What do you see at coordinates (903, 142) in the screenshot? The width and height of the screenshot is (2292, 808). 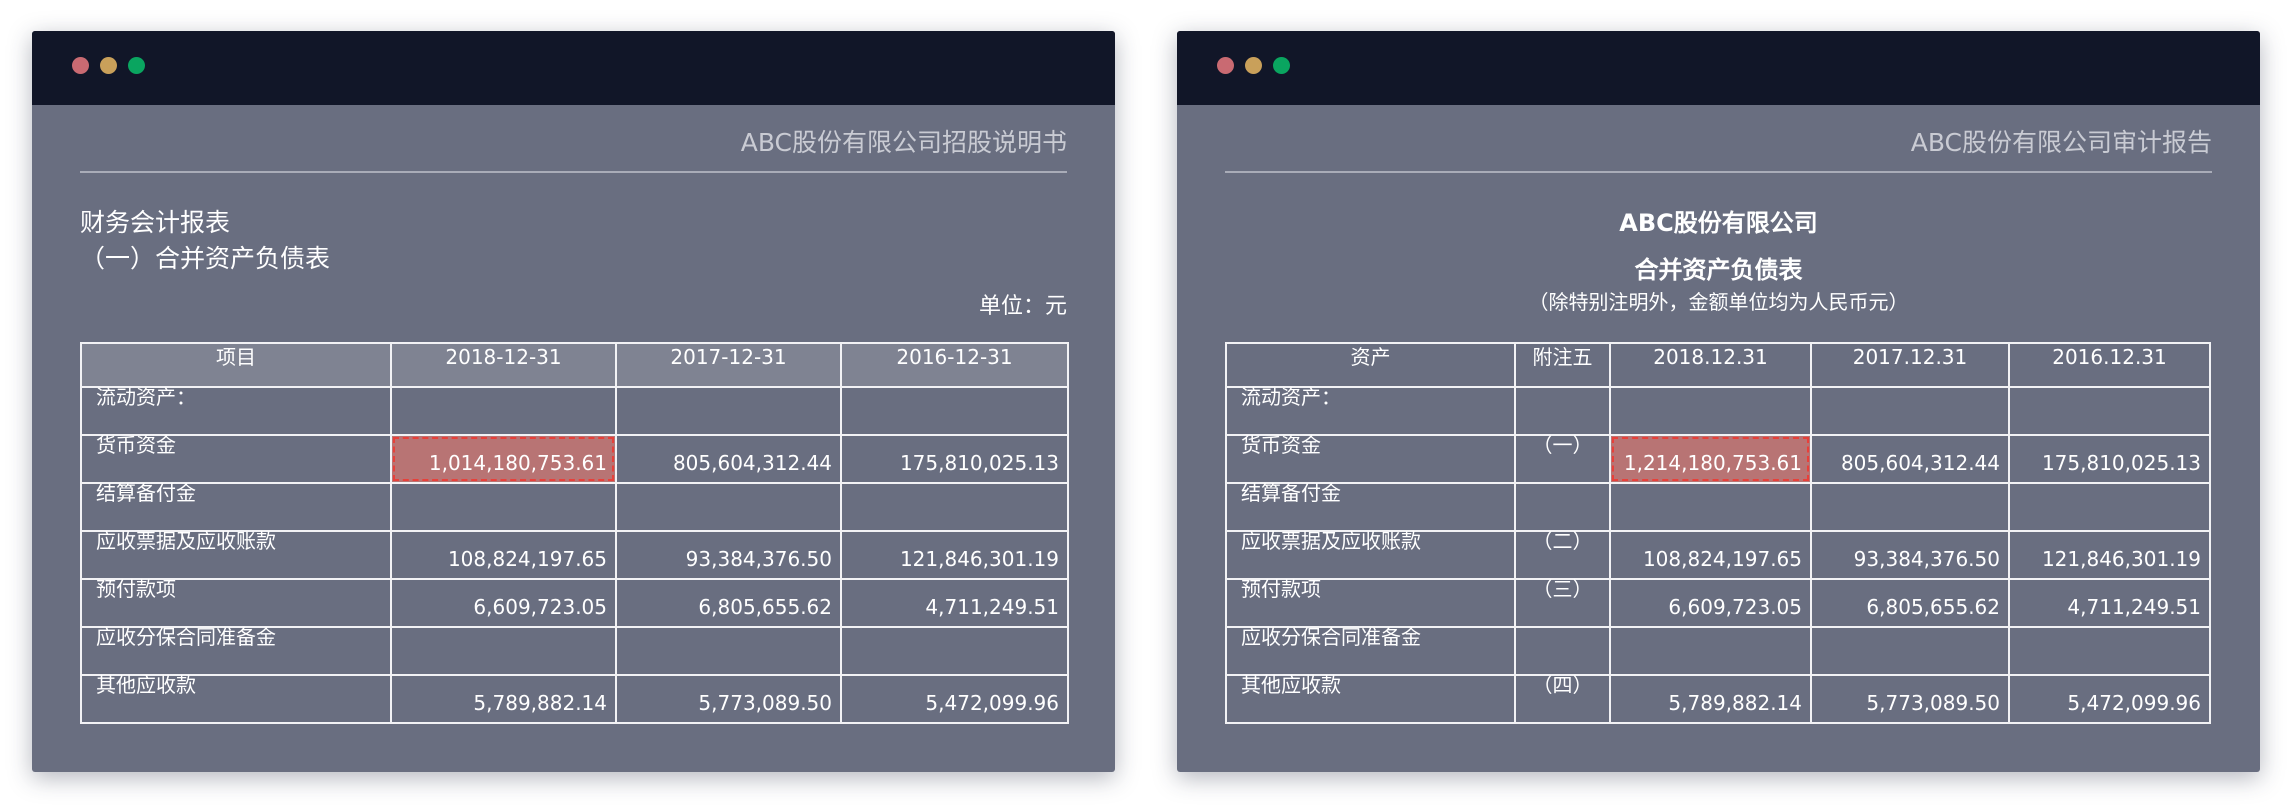 I see `document-title: ABC股份有限公司招股说明书` at bounding box center [903, 142].